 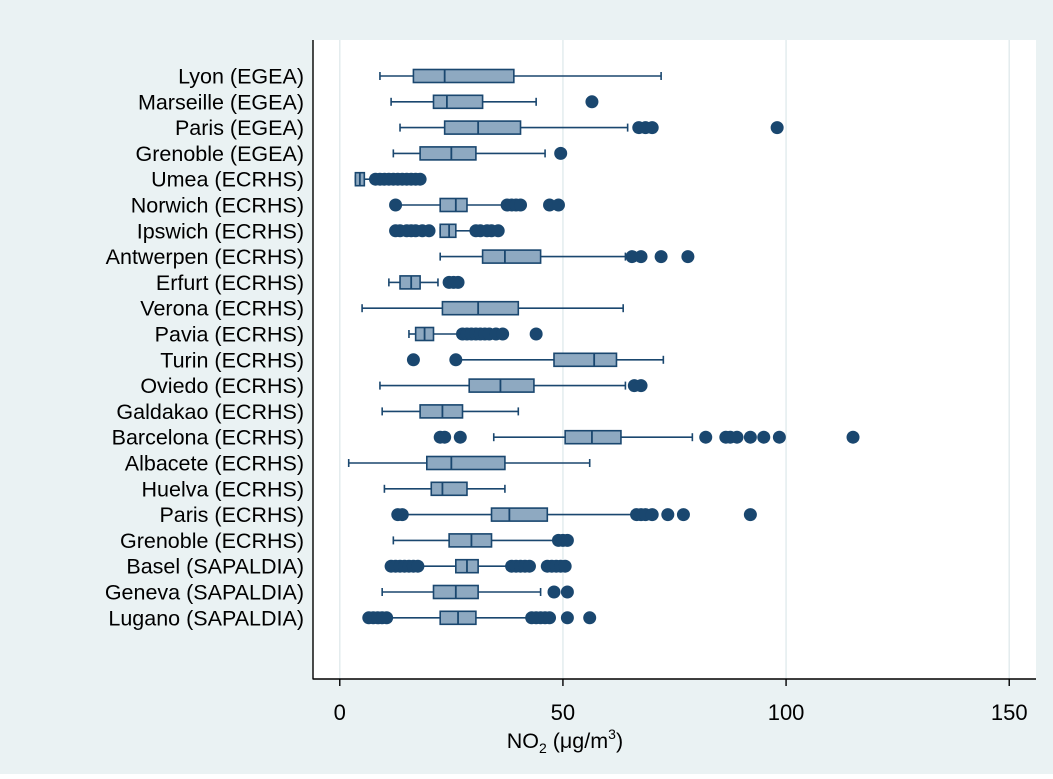 I want to click on category-label: Grenoble (ECRHS), so click(x=212, y=541).